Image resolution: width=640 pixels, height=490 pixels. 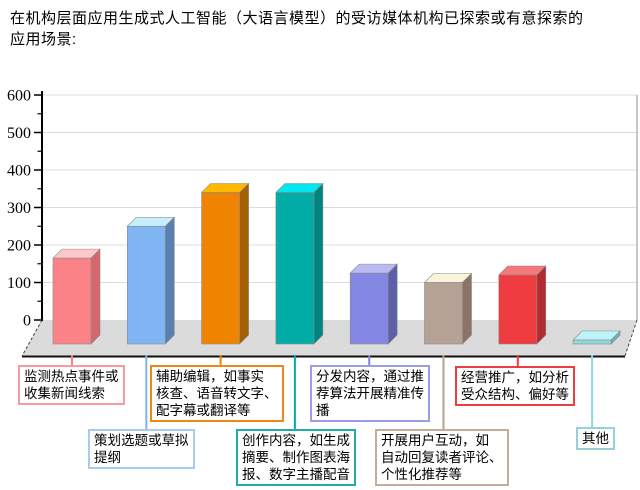 I want to click on category-label-box-2: 策划选题或草拟 提纲, so click(x=141, y=449).